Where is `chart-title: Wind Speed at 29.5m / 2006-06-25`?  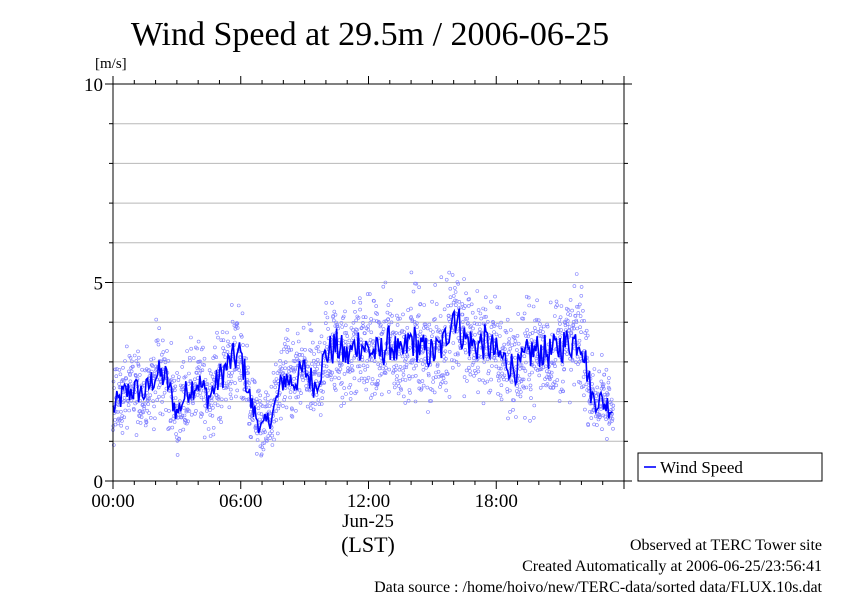 chart-title: Wind Speed at 29.5m / 2006-06-25 is located at coordinates (370, 34).